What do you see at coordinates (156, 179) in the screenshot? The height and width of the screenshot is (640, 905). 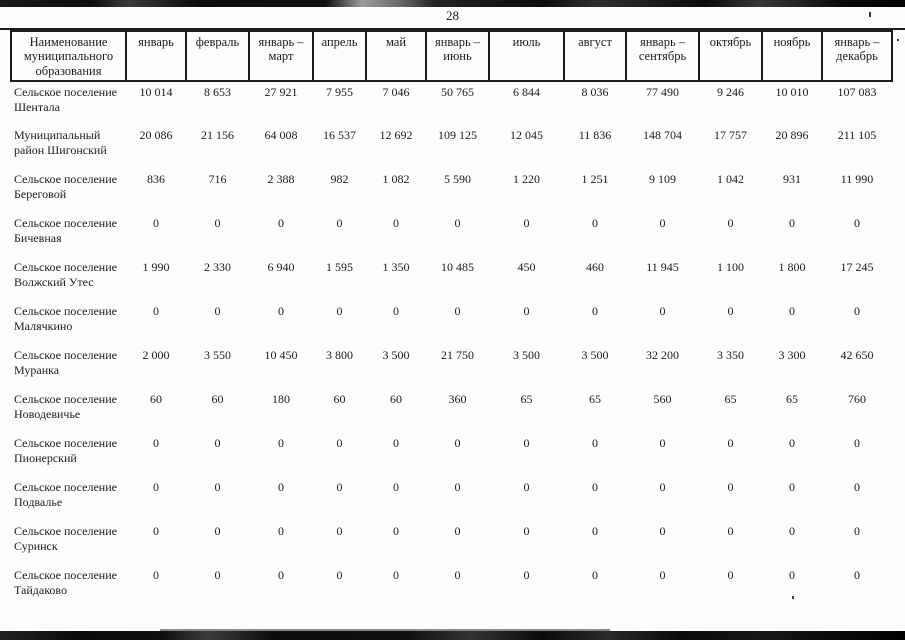 I see `value-cell: 836` at bounding box center [156, 179].